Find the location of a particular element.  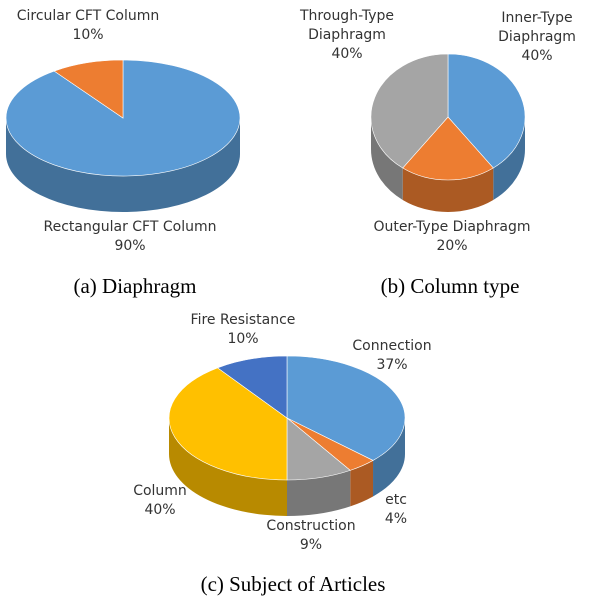

category-label: Outer-Type Diaphragm is located at coordinates (452, 227).